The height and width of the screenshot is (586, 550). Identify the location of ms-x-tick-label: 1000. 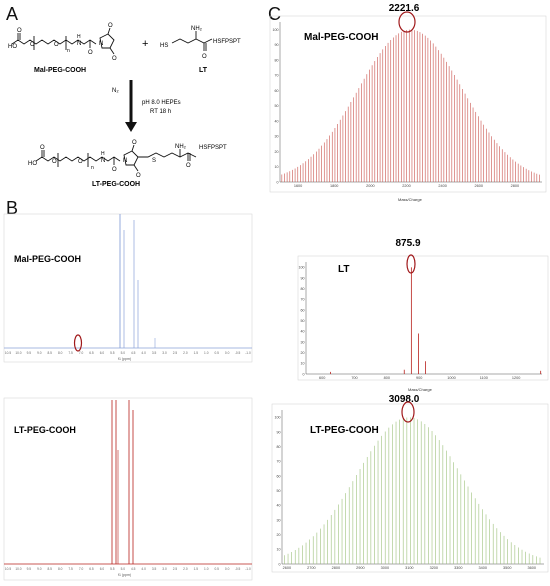
(451, 378).